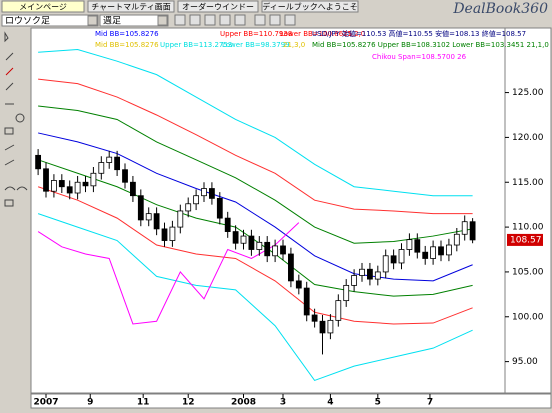 The image size is (552, 413). I want to click on y-tick-label: 95.00, so click(525, 362).